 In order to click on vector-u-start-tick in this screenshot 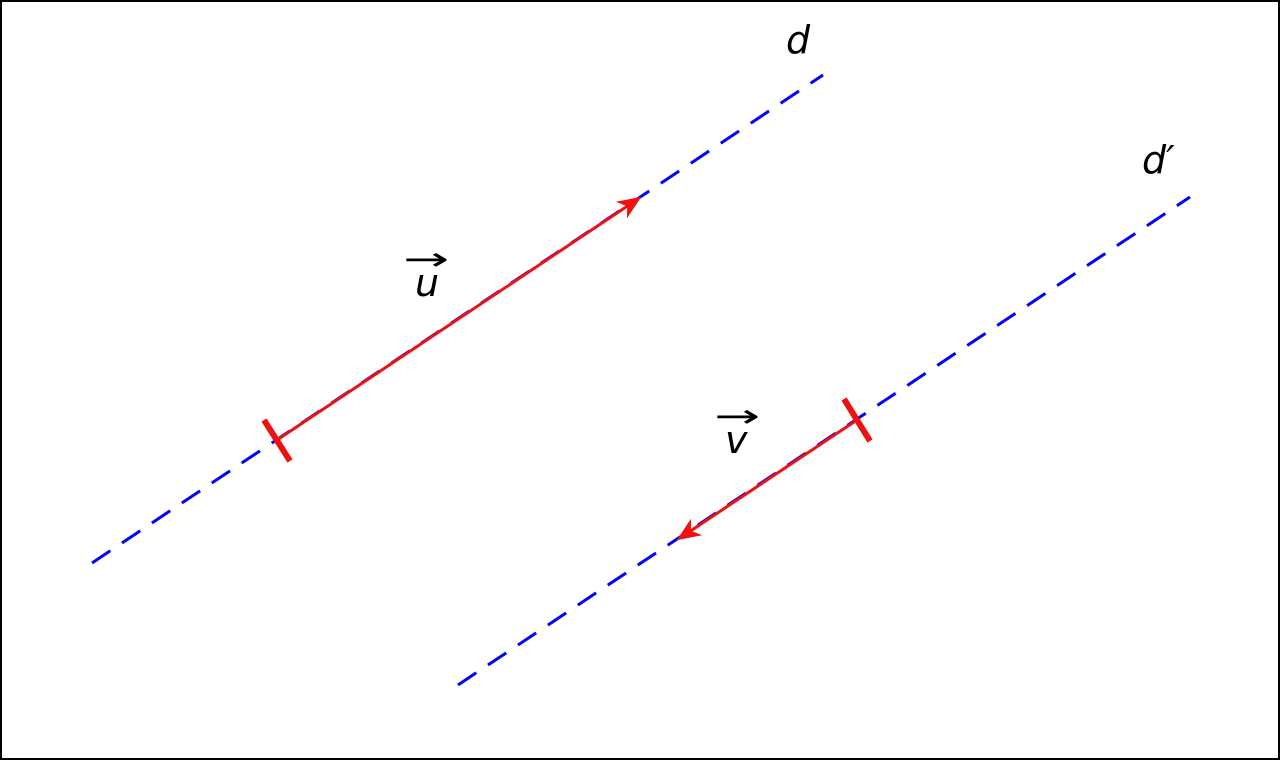, I will do `click(277, 440)`.